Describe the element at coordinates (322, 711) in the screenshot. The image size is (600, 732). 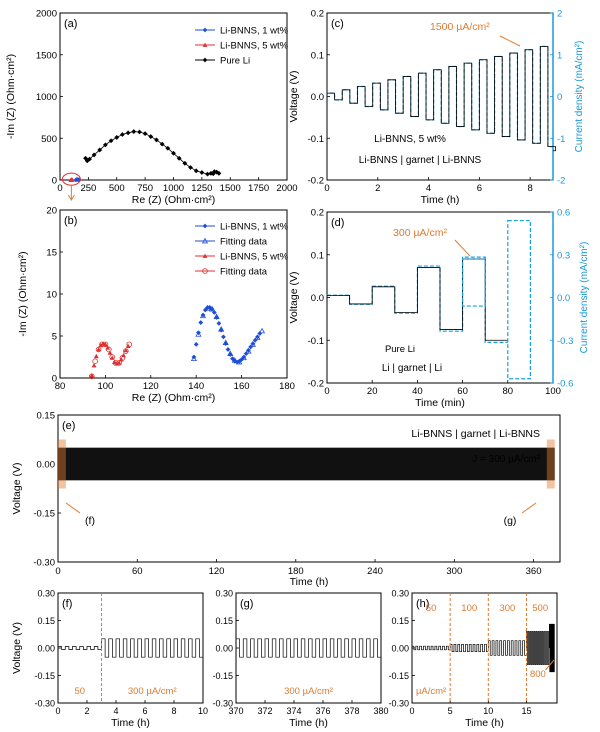
I see `x-tick-label: 376` at that location.